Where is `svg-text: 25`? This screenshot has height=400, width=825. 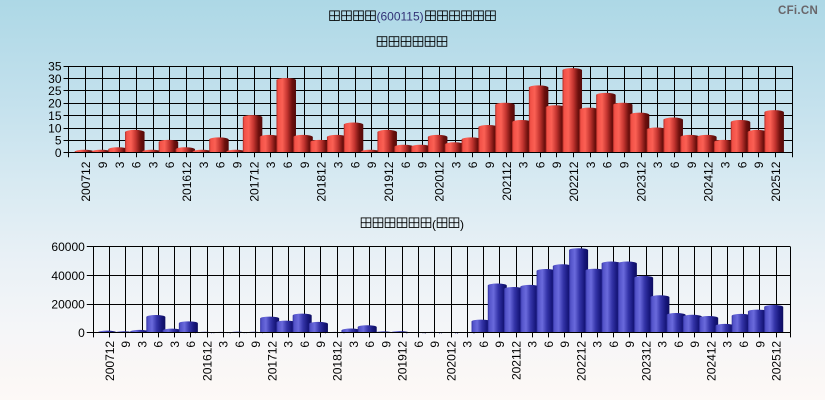
svg-text: 25 is located at coordinates (55, 91).